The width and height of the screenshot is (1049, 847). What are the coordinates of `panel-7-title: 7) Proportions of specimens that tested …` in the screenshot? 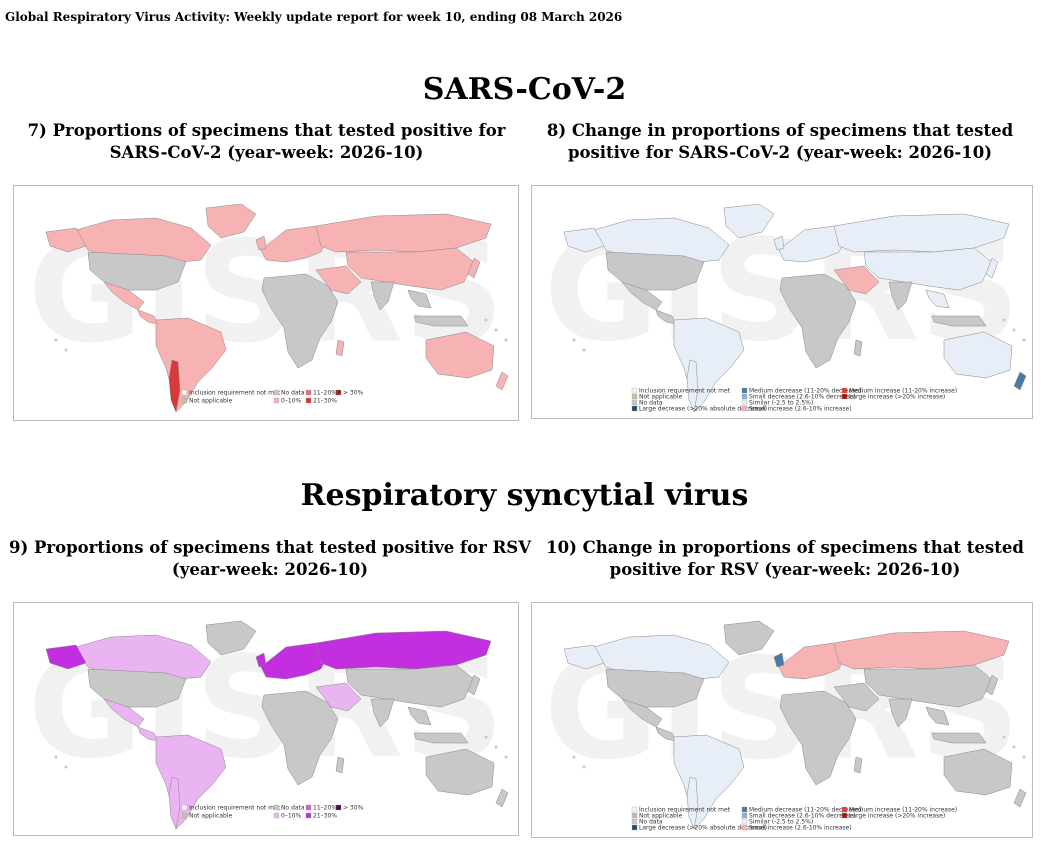 It's located at (266, 142).